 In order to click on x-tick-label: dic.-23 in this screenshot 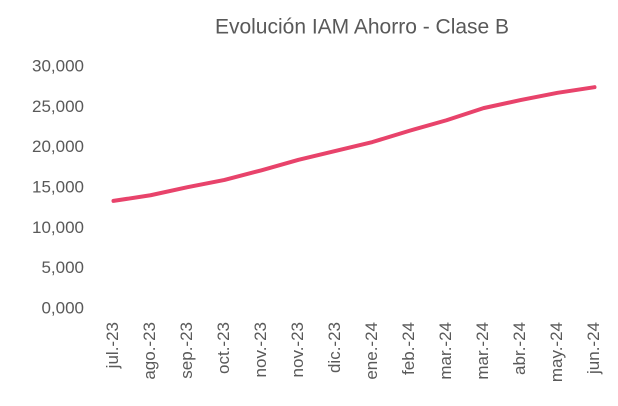, I will do `click(334, 347)`.